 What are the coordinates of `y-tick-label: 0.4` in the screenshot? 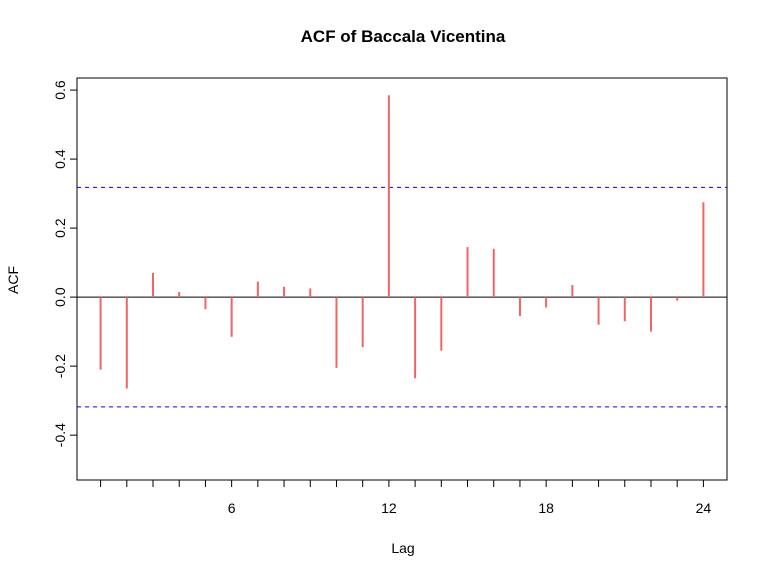 It's located at (60, 159).